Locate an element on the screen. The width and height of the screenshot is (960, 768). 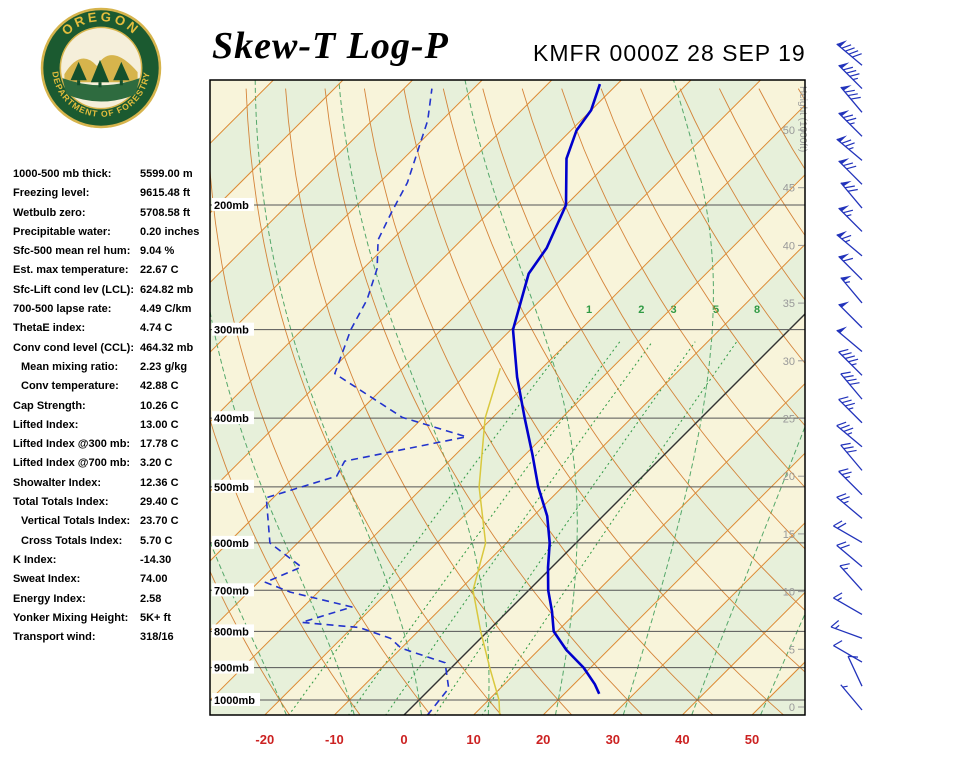
stat-value: 2.58 is located at coordinates (151, 598).